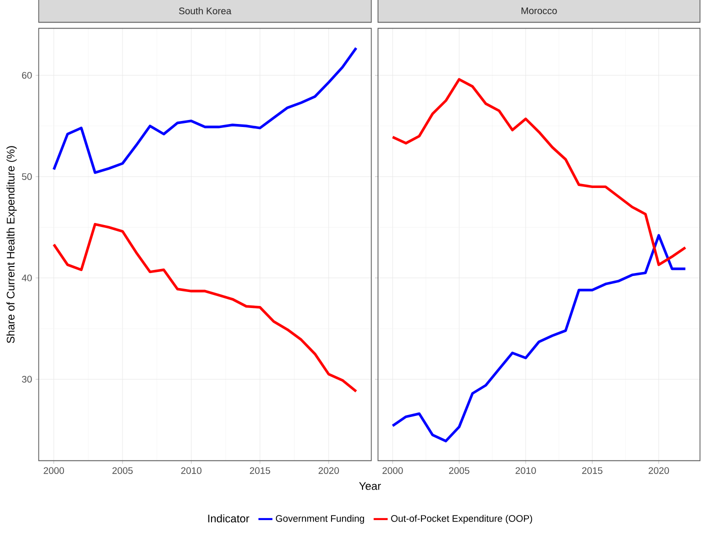 The height and width of the screenshot is (536, 702). Describe the element at coordinates (27, 75) in the screenshot. I see `y-tick-label: 60` at that location.